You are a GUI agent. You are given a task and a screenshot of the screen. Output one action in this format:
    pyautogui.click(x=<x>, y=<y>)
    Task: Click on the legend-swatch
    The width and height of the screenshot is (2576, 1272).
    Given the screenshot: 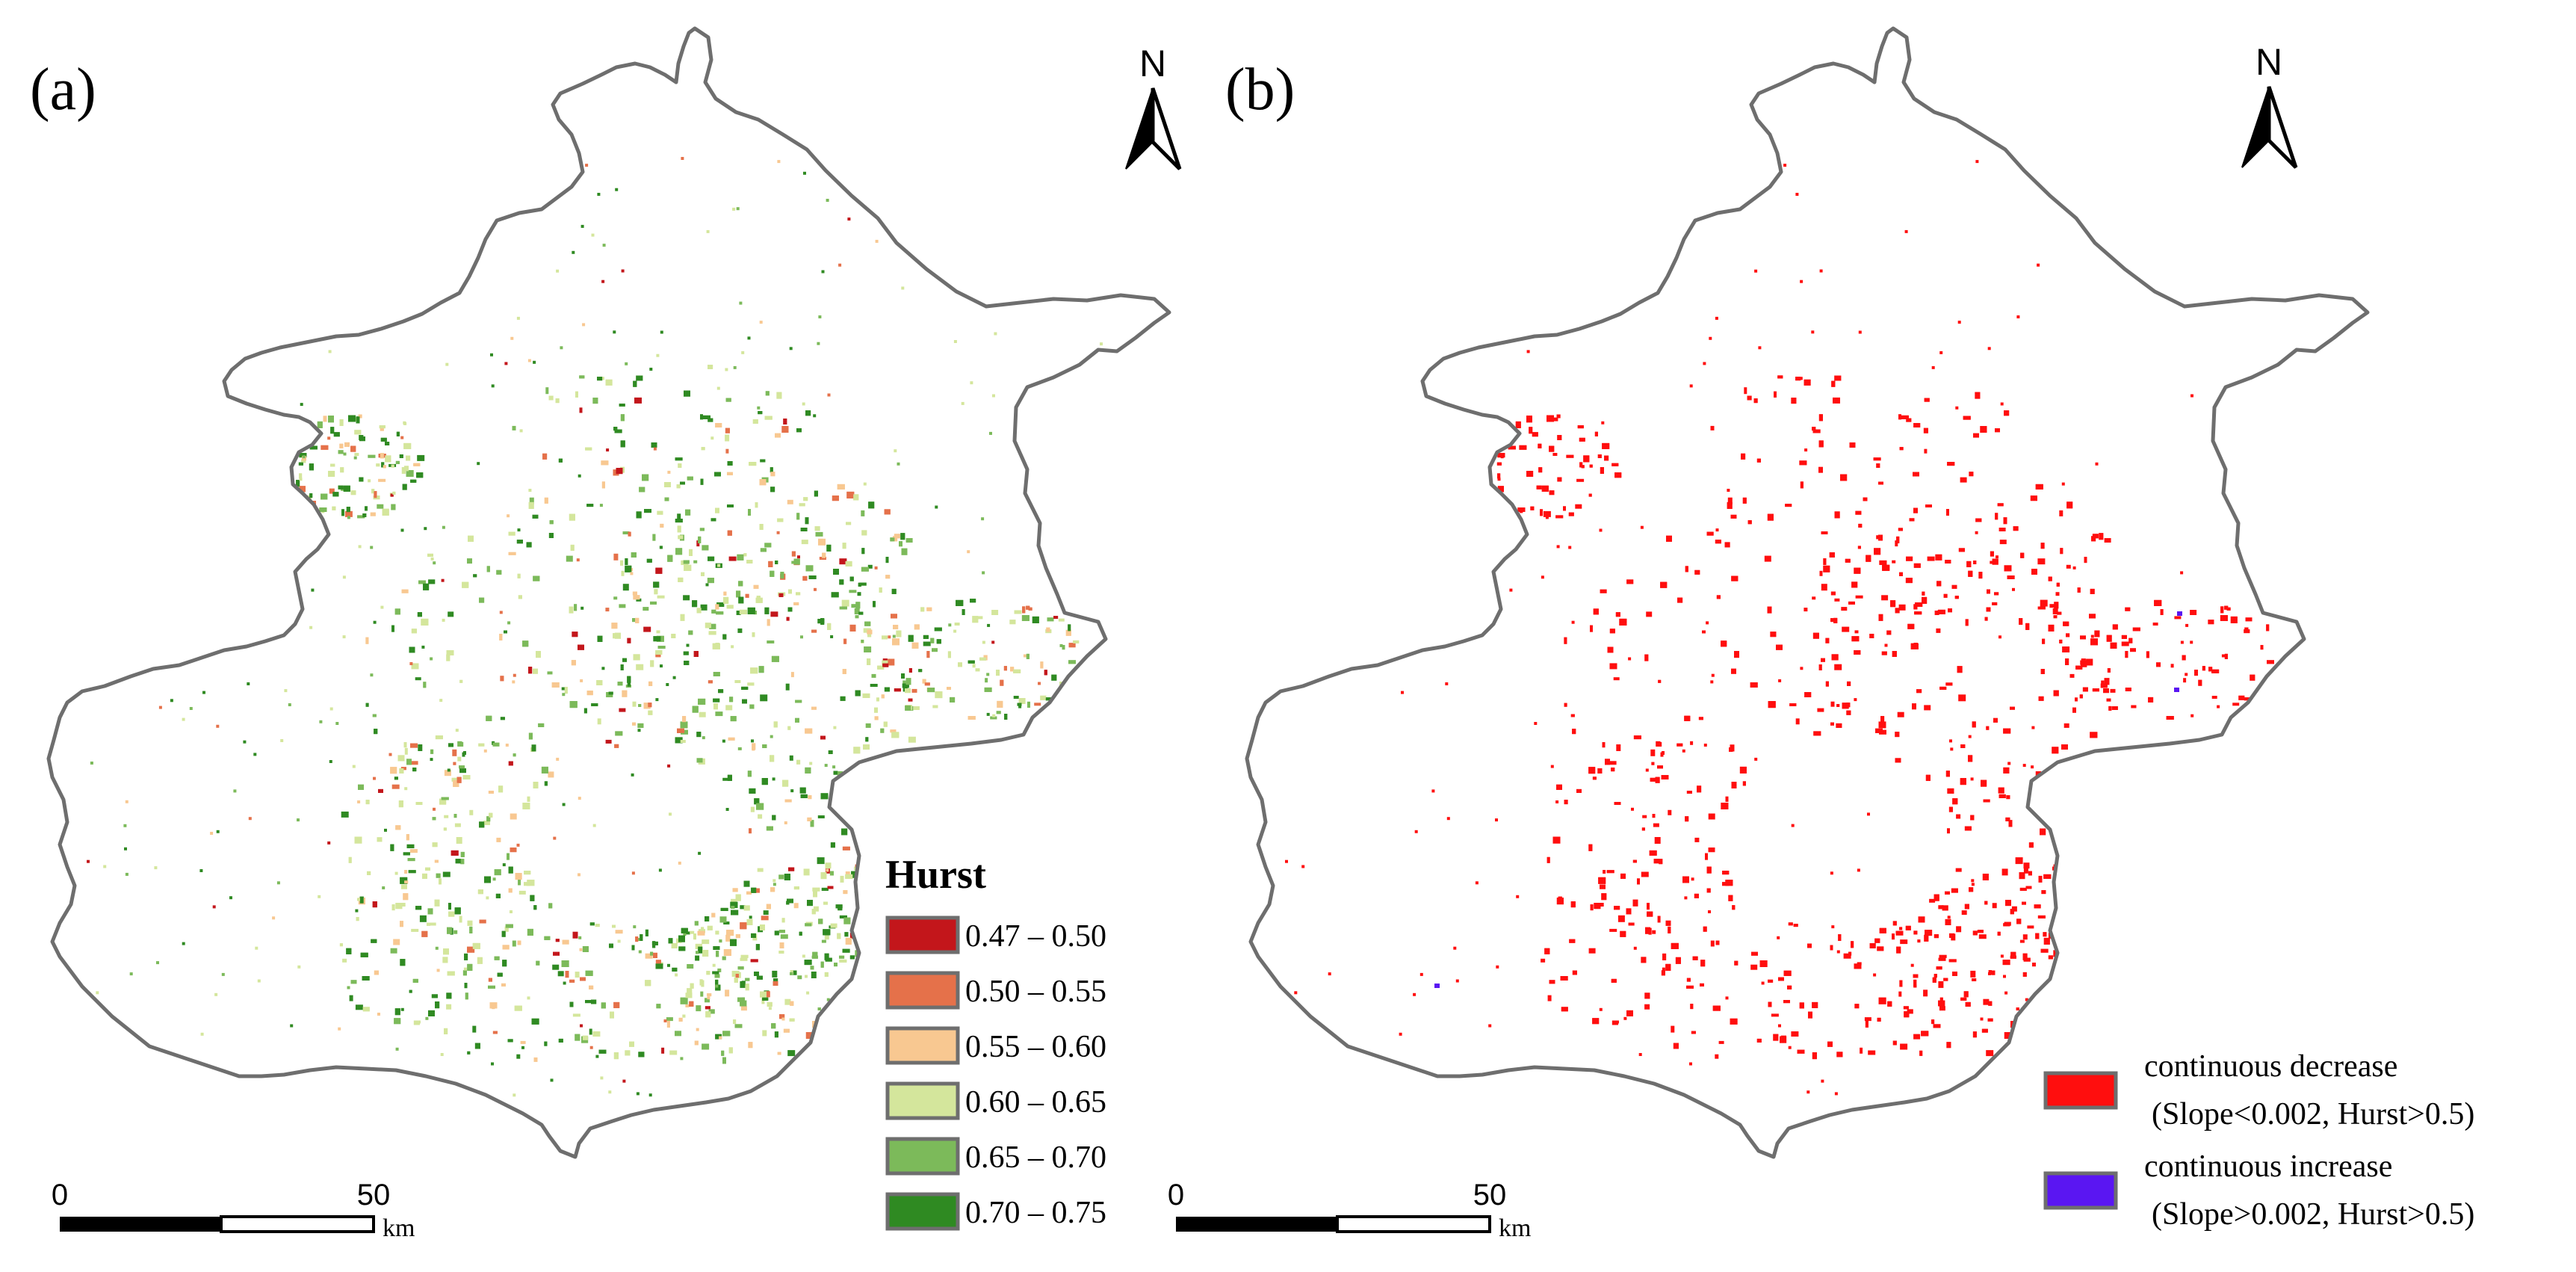 What is the action you would take?
    pyautogui.click(x=922, y=1100)
    